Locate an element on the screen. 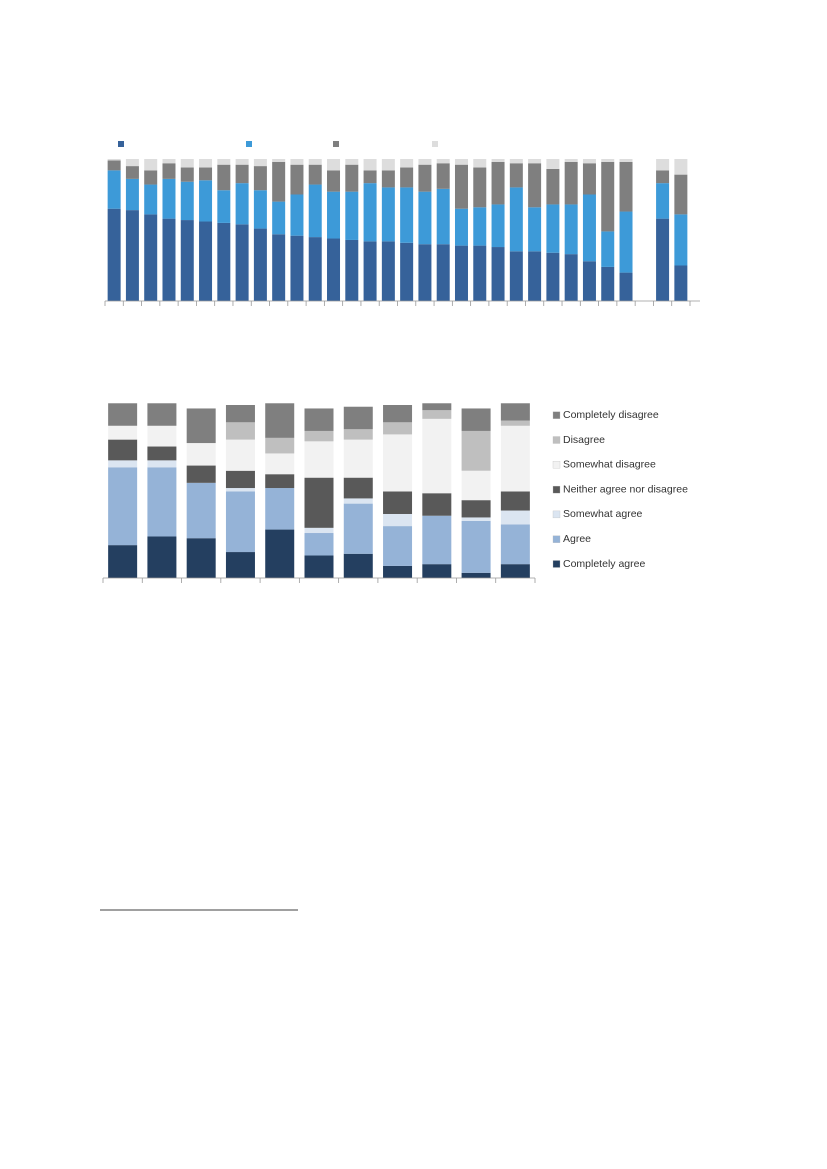  legend-label: Agree is located at coordinates (577, 539).